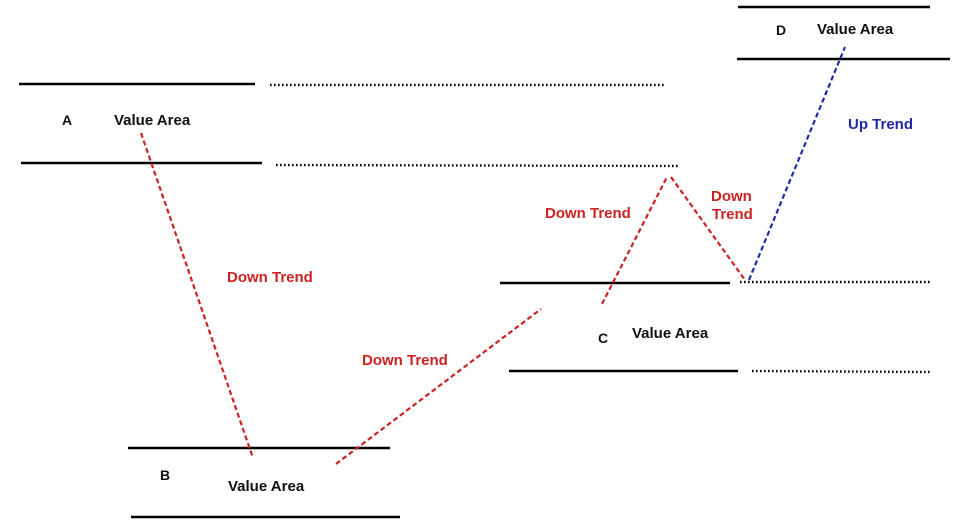 The height and width of the screenshot is (524, 975). Describe the element at coordinates (855, 29) in the screenshot. I see `value-area-d-label: Value Area` at that location.